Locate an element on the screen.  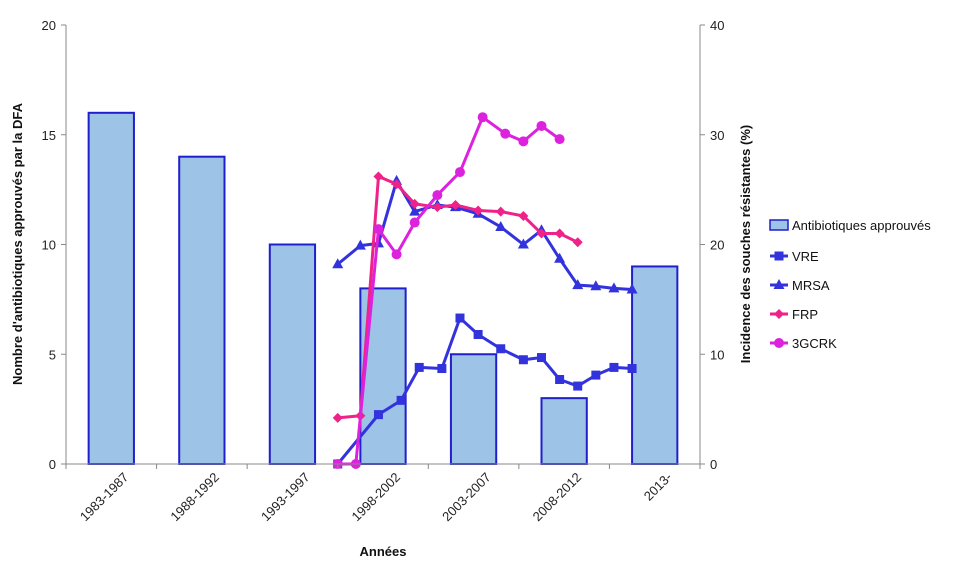
legend-item-vre: VRE is located at coordinates (794, 256).